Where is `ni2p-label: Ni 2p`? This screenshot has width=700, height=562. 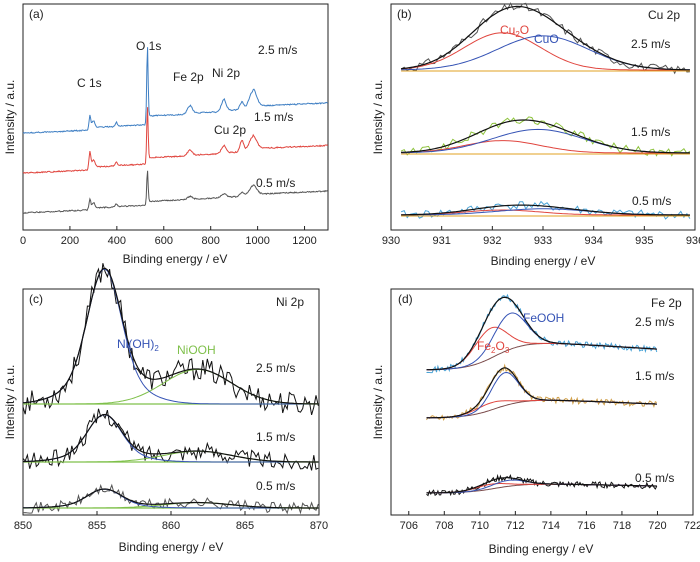 ni2p-label: Ni 2p is located at coordinates (226, 73).